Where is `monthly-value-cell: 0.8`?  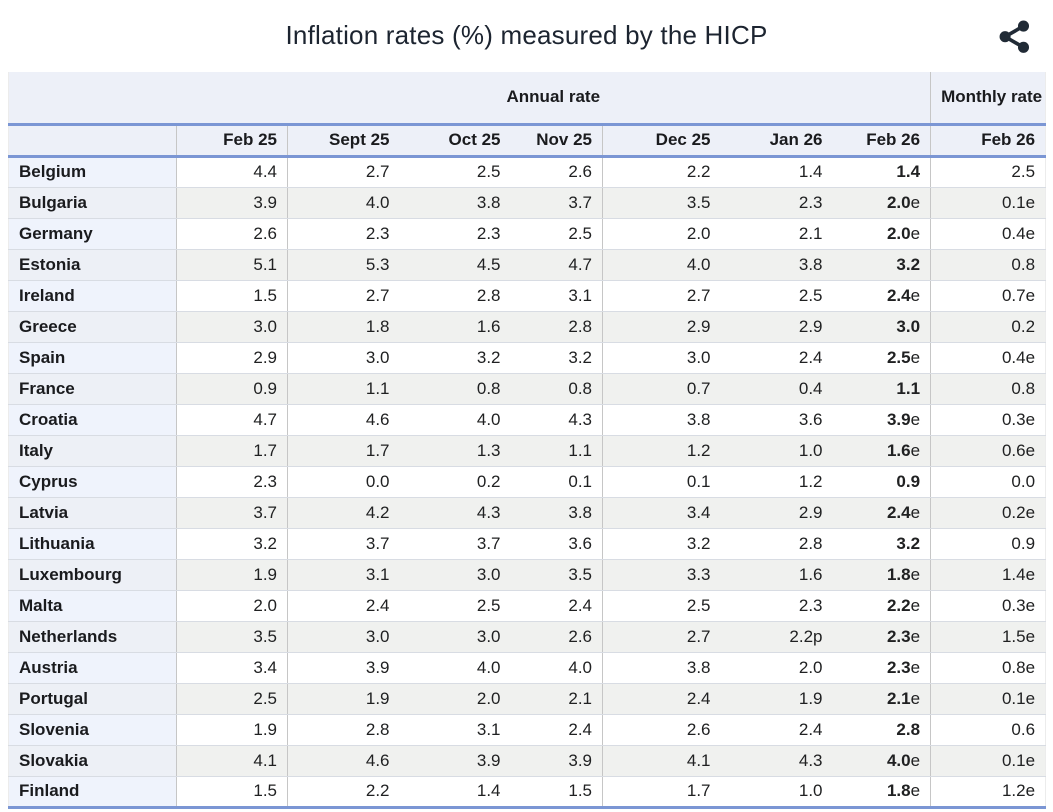 monthly-value-cell: 0.8 is located at coordinates (988, 265).